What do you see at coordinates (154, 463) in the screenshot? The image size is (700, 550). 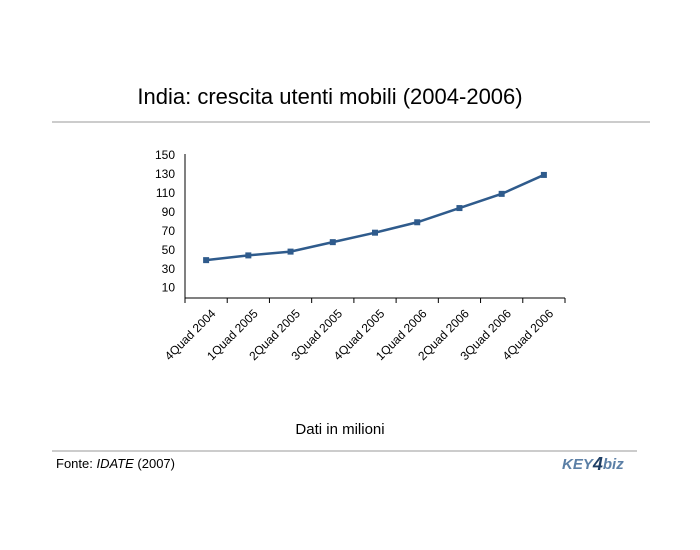 I see `source-year: (2007)` at bounding box center [154, 463].